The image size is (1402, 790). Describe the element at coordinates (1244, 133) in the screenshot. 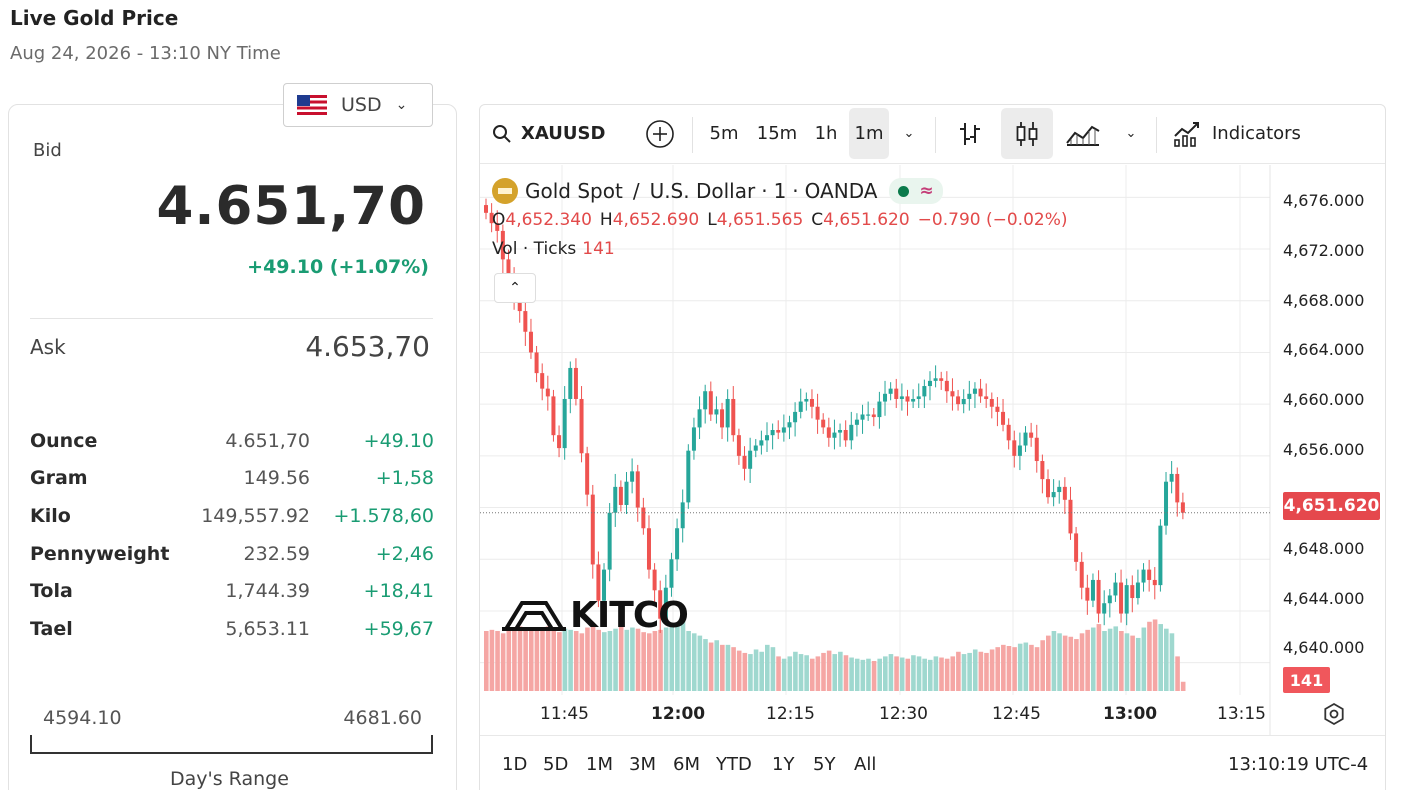

I see `indicators-button: Indicators` at that location.